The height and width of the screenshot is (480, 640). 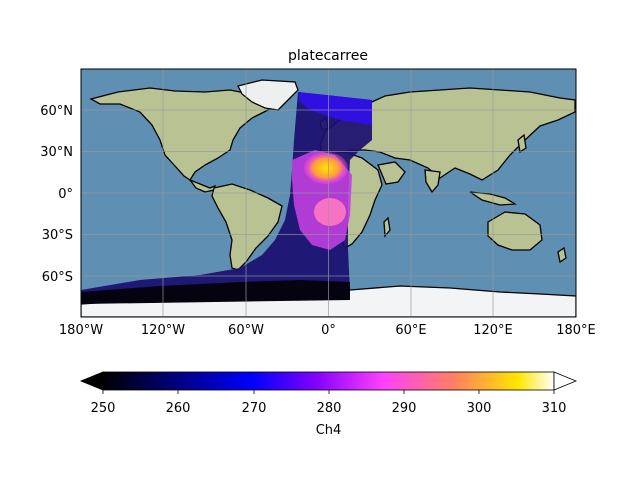 What do you see at coordinates (180, 134) in the screenshot?
I see `land-north-america` at bounding box center [180, 134].